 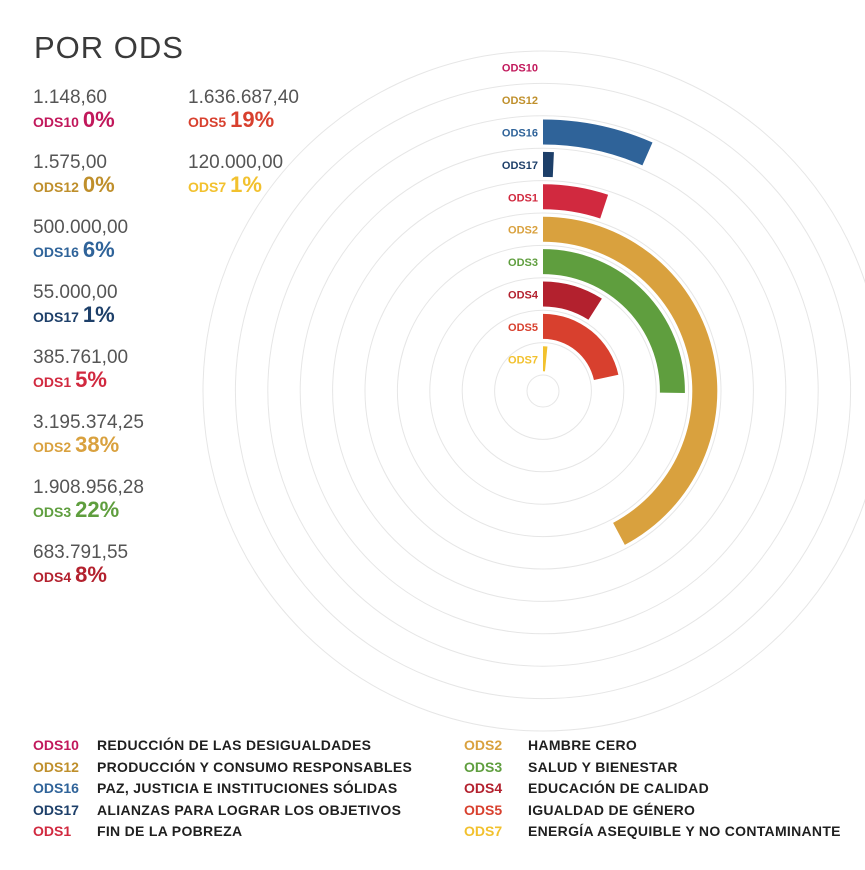 I want to click on legend-code: ODS2, so click(x=483, y=745).